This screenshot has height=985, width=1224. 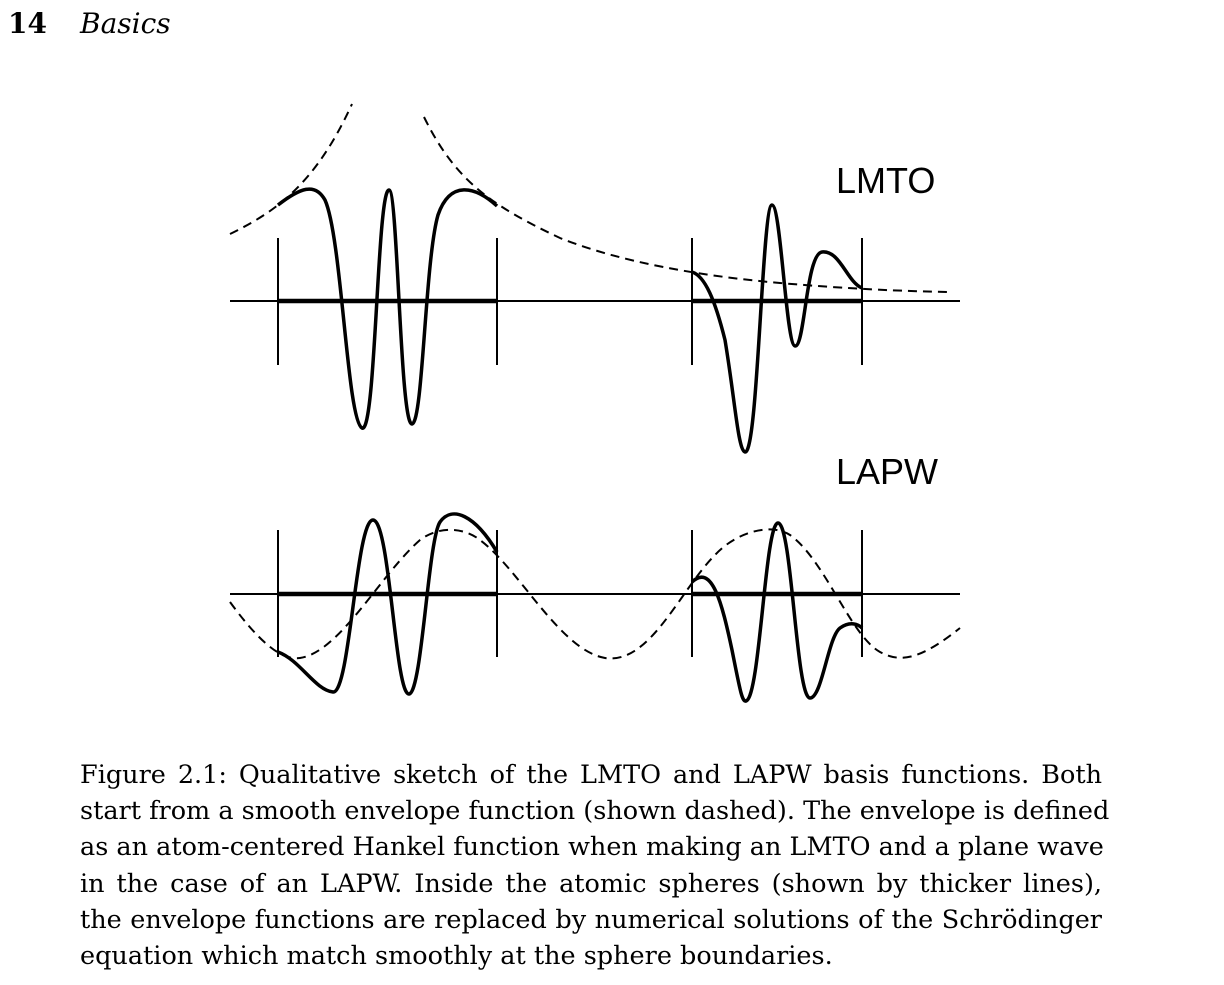 What do you see at coordinates (595, 594) in the screenshot?
I see `lapw-envelope-plane-wave` at bounding box center [595, 594].